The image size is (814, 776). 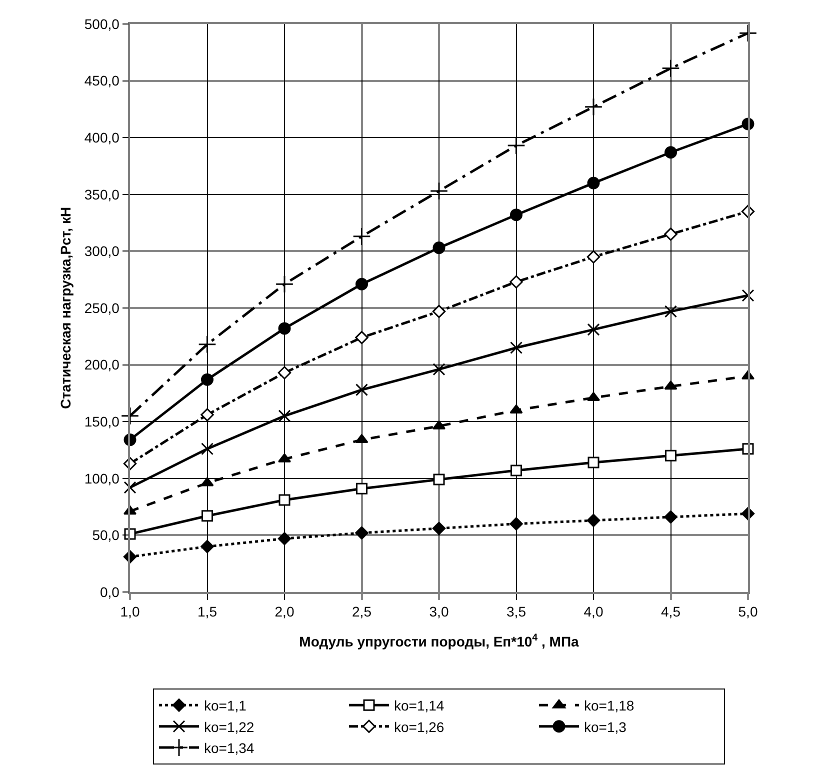 What do you see at coordinates (110, 592) in the screenshot?
I see `y-tick-label: 0,0` at bounding box center [110, 592].